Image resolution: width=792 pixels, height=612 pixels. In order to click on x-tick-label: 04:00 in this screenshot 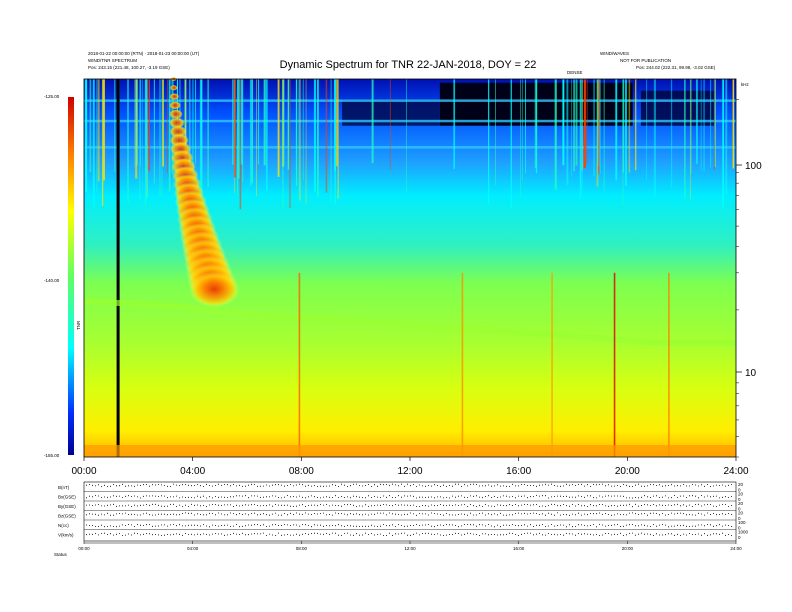, I will do `click(192, 471)`.